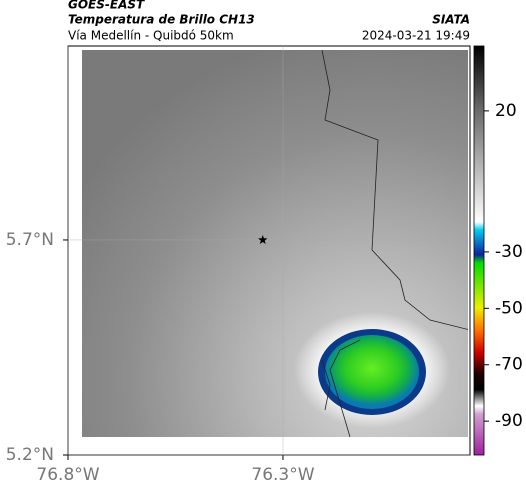  What do you see at coordinates (282, 475) in the screenshot?
I see `x-tick-label: 76.3°W` at bounding box center [282, 475].